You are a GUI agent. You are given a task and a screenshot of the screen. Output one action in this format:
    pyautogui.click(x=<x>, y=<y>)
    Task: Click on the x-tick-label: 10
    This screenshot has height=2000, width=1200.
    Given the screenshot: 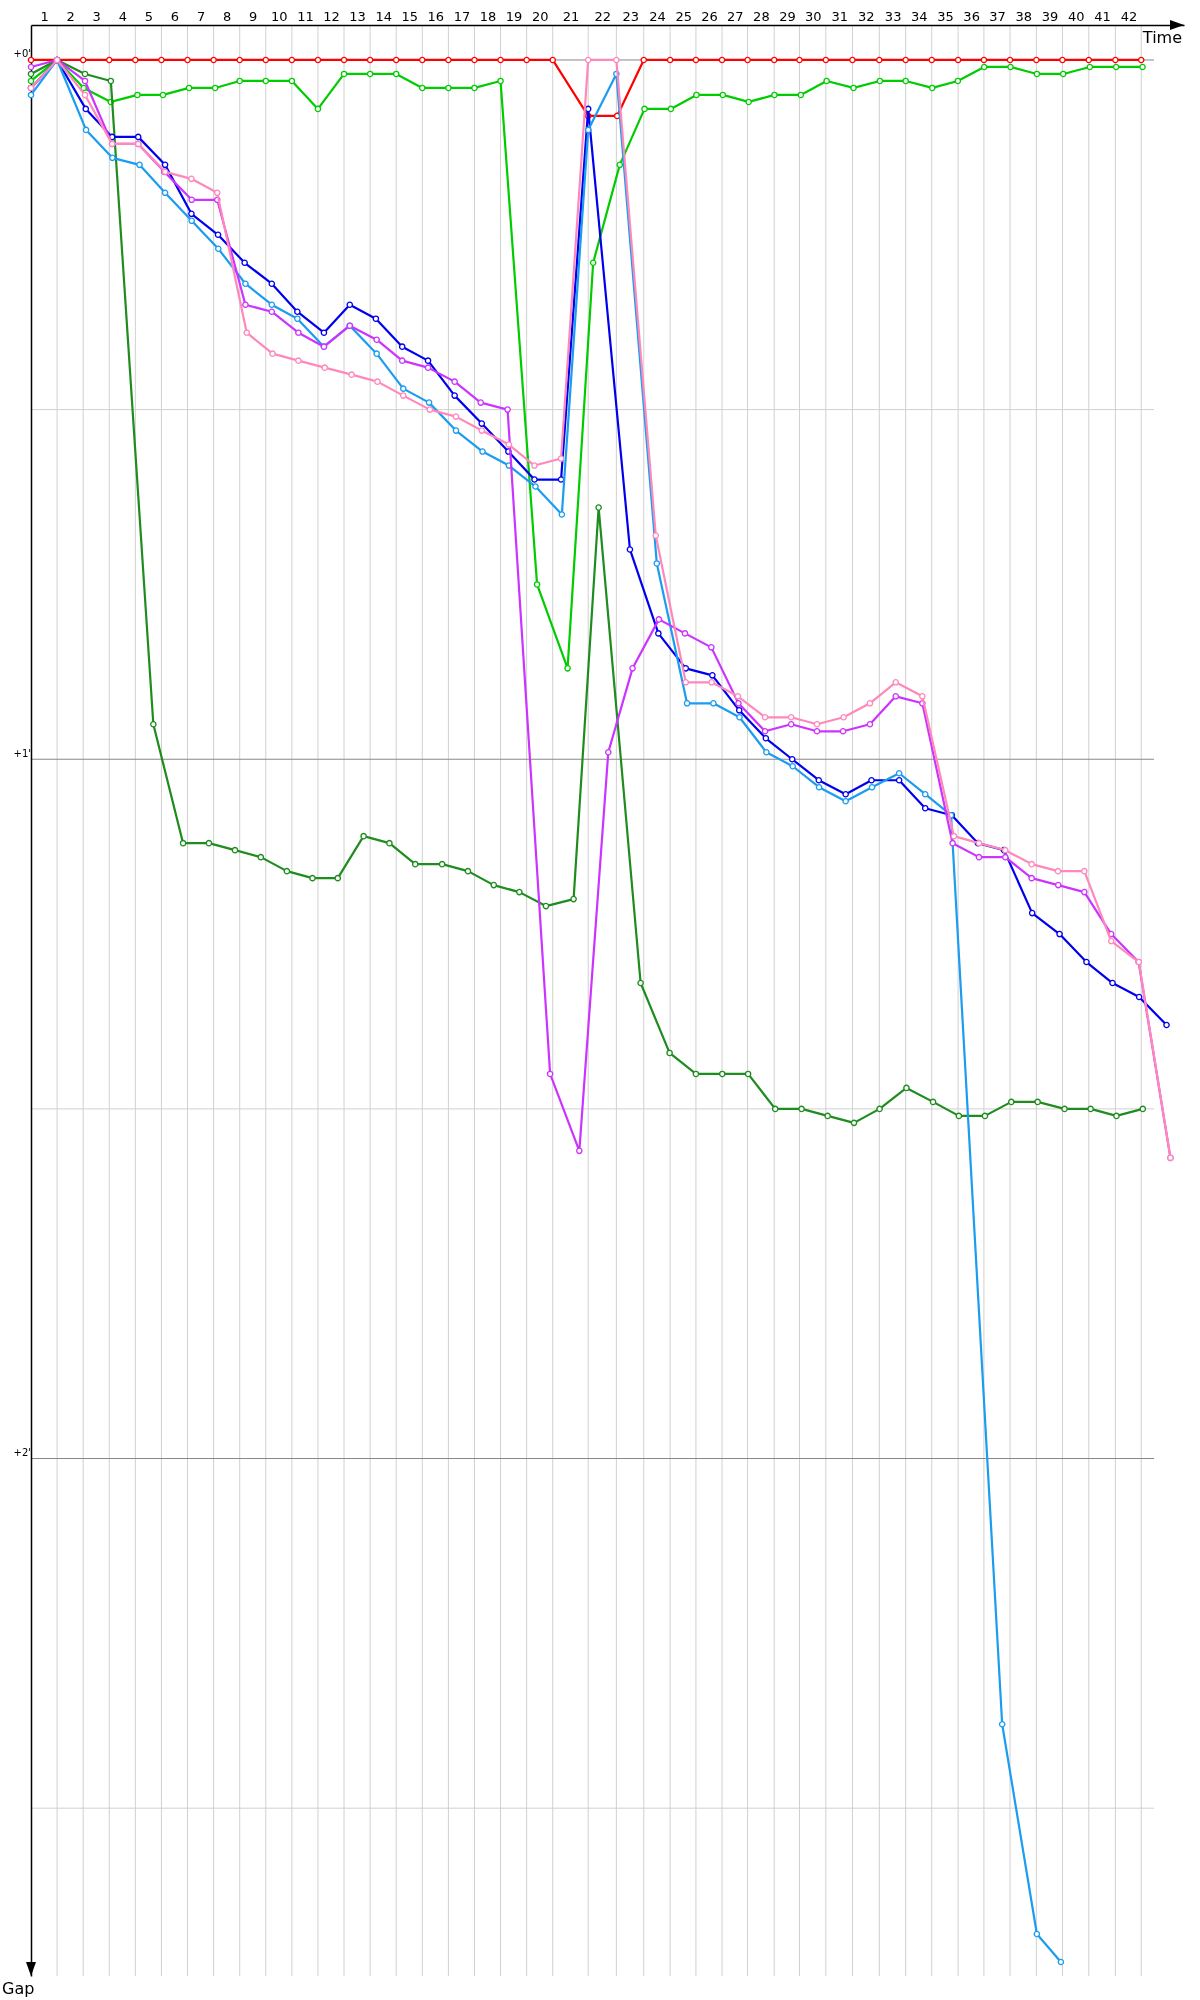 What is the action you would take?
    pyautogui.click(x=279, y=16)
    